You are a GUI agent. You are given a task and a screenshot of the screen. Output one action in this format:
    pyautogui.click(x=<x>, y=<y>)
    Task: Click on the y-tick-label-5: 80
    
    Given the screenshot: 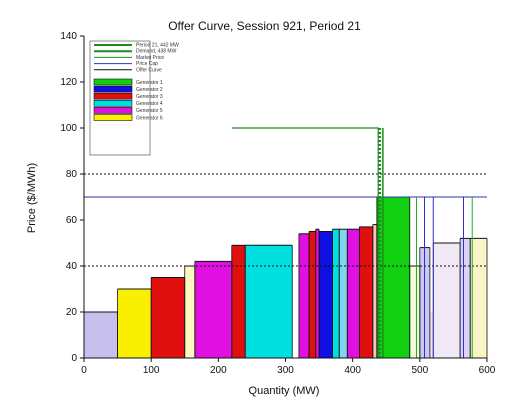 What is the action you would take?
    pyautogui.click(x=72, y=174)
    